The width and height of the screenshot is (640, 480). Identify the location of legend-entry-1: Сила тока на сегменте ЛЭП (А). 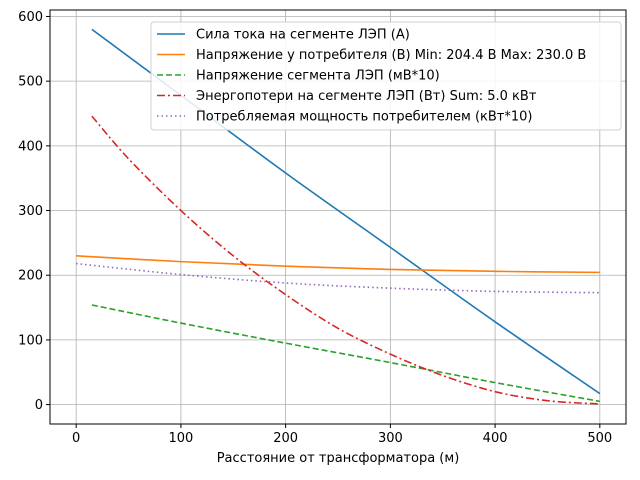
(303, 35).